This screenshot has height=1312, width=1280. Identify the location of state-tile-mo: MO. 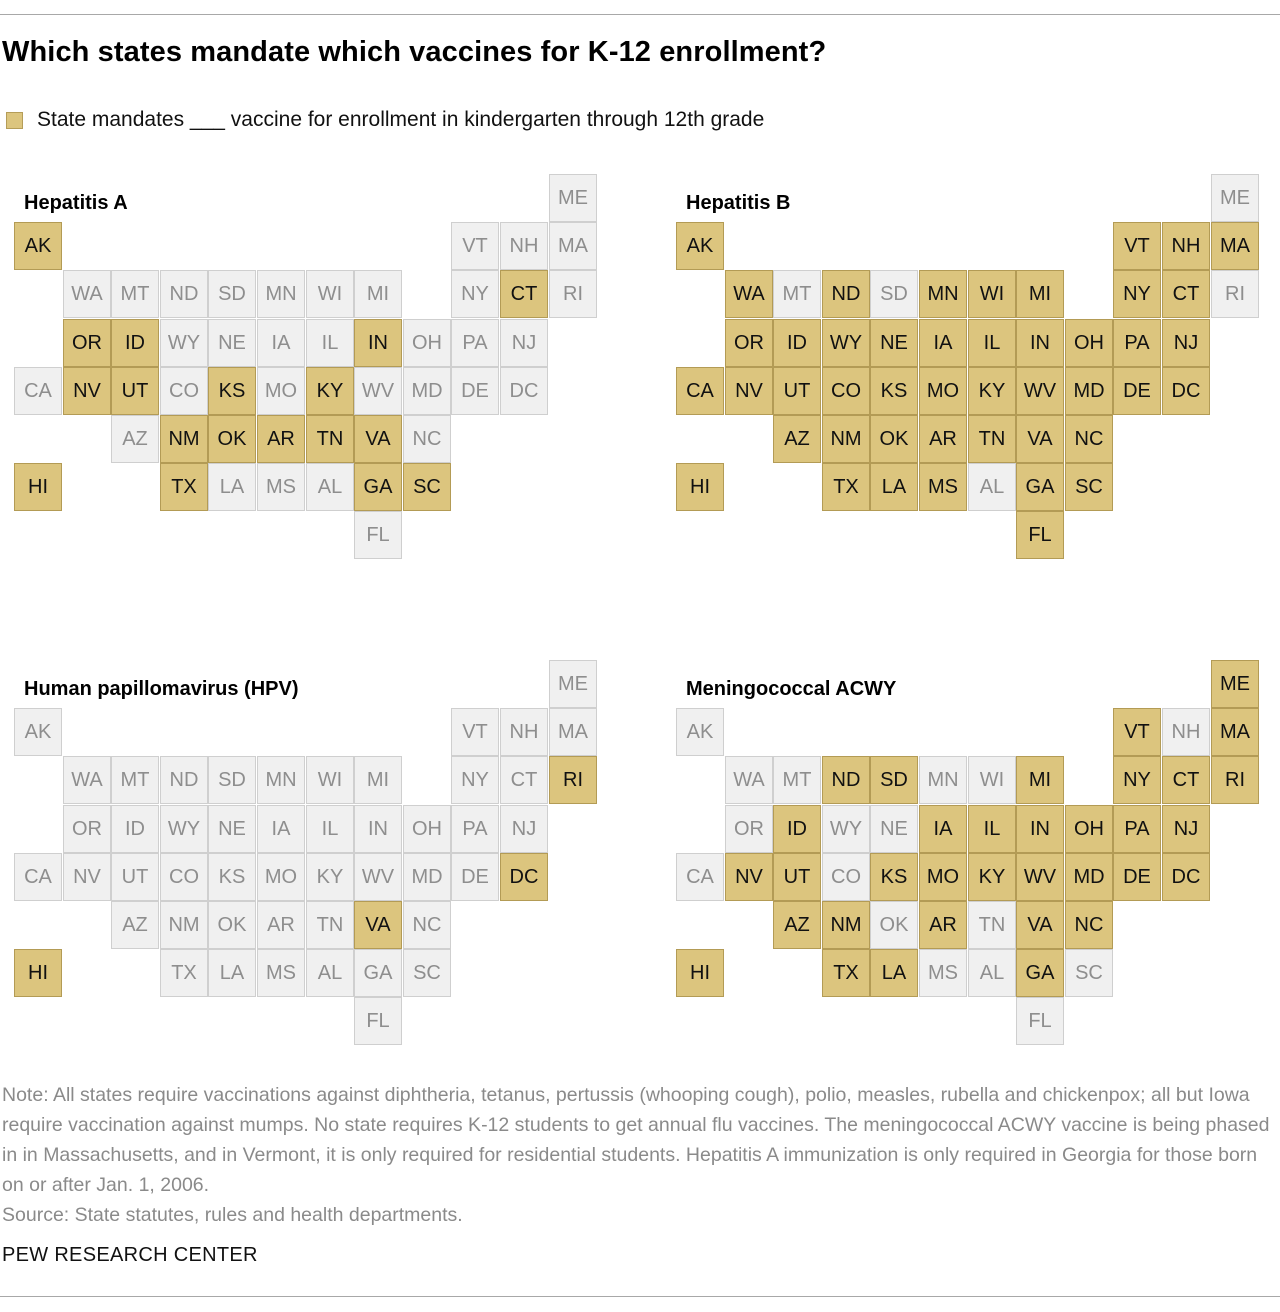
(281, 877).